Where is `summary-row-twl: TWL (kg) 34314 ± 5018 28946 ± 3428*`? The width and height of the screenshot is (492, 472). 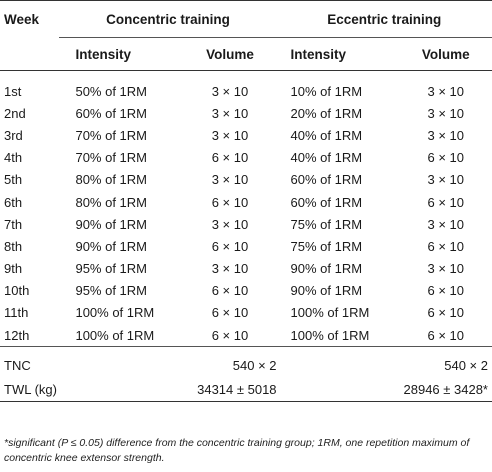 summary-row-twl: TWL (kg) 34314 ± 5018 28946 ± 3428* is located at coordinates (246, 390).